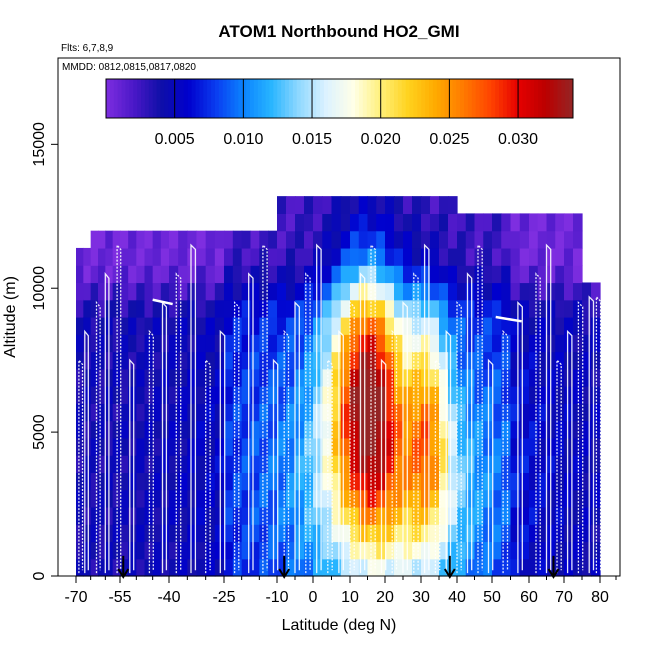  I want to click on x-tick-label: 0, so click(313, 597).